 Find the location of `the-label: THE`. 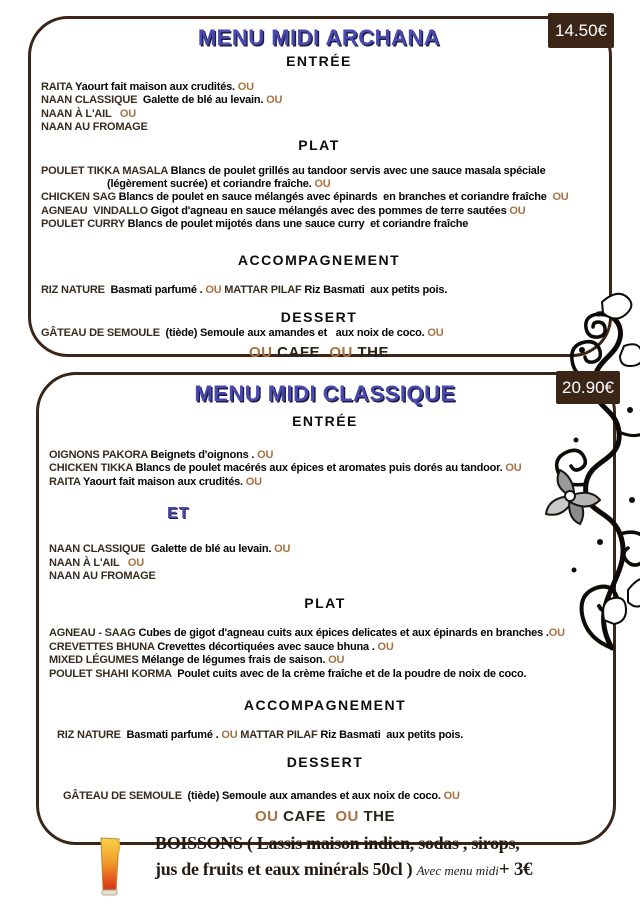

the-label: THE is located at coordinates (370, 353).